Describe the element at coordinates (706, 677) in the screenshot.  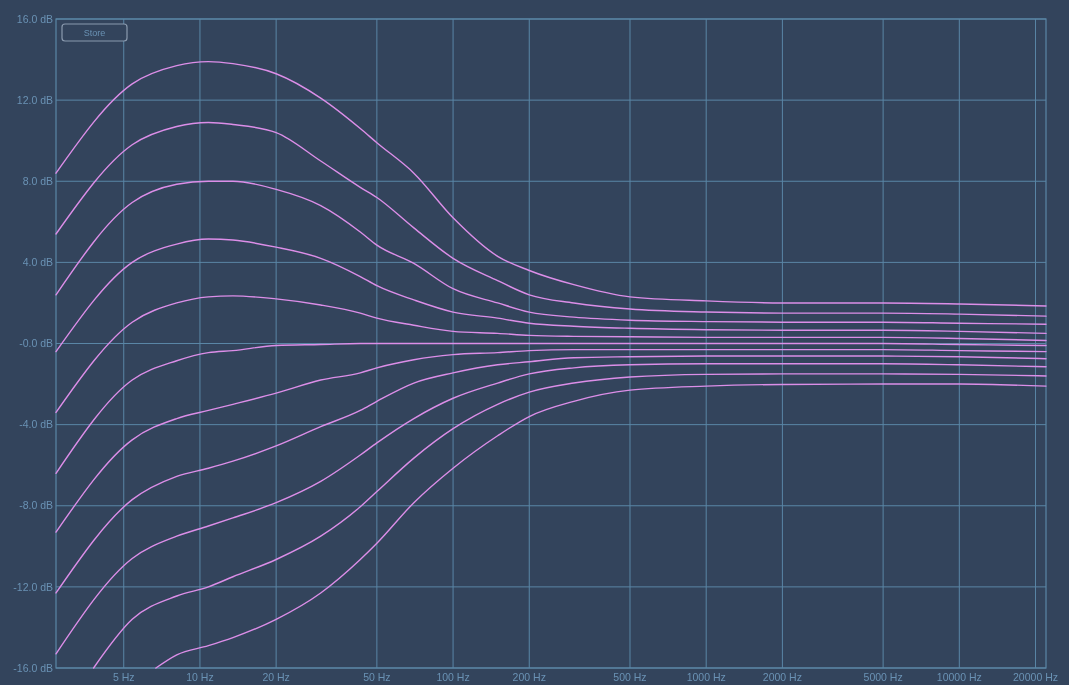
I see `x-tick-label: 1000 Hz` at that location.